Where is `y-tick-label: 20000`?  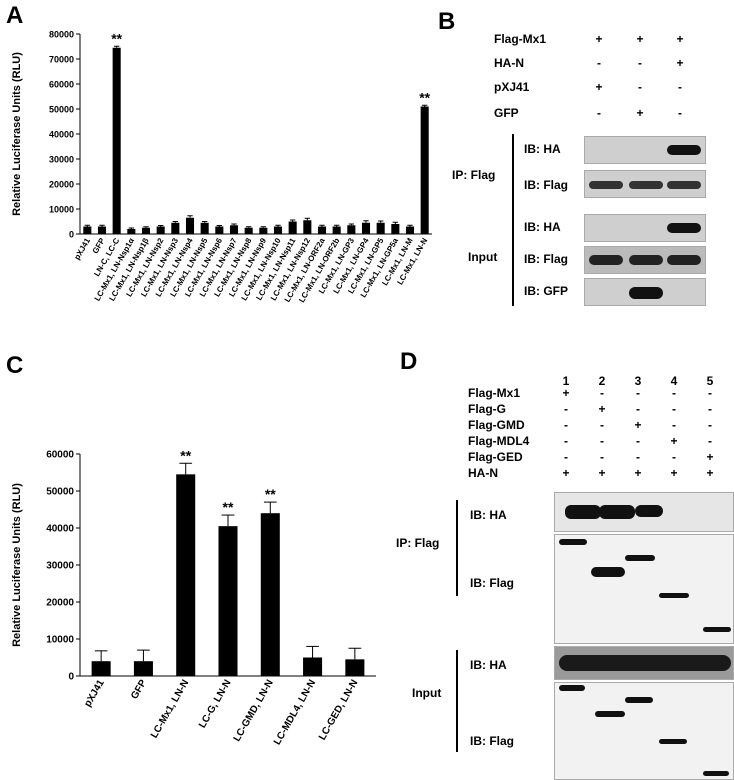 y-tick-label: 20000 is located at coordinates (60, 603).